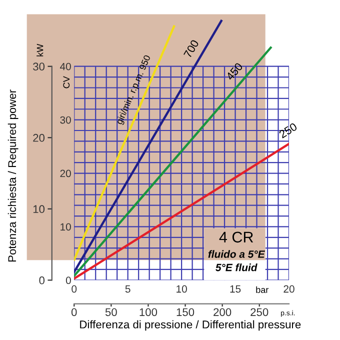 The width and height of the screenshot is (340, 340). Describe the element at coordinates (235, 71) in the screenshot. I see `text: 450` at that location.